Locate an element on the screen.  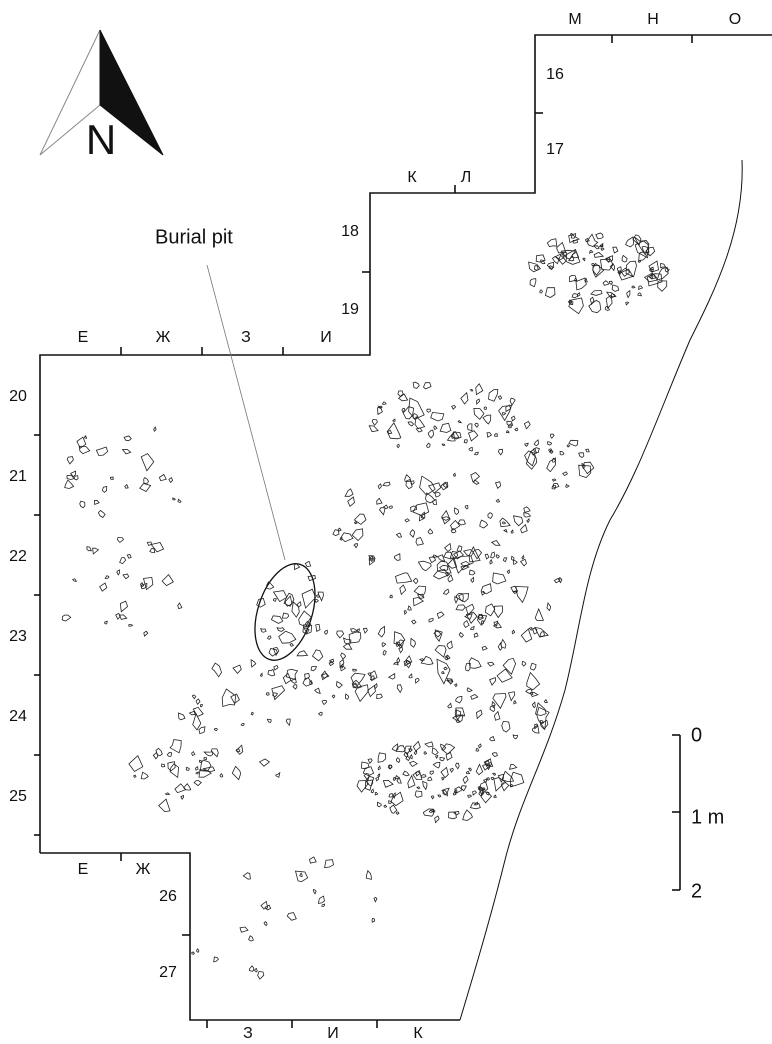
row-label: 23 is located at coordinates (18, 636).